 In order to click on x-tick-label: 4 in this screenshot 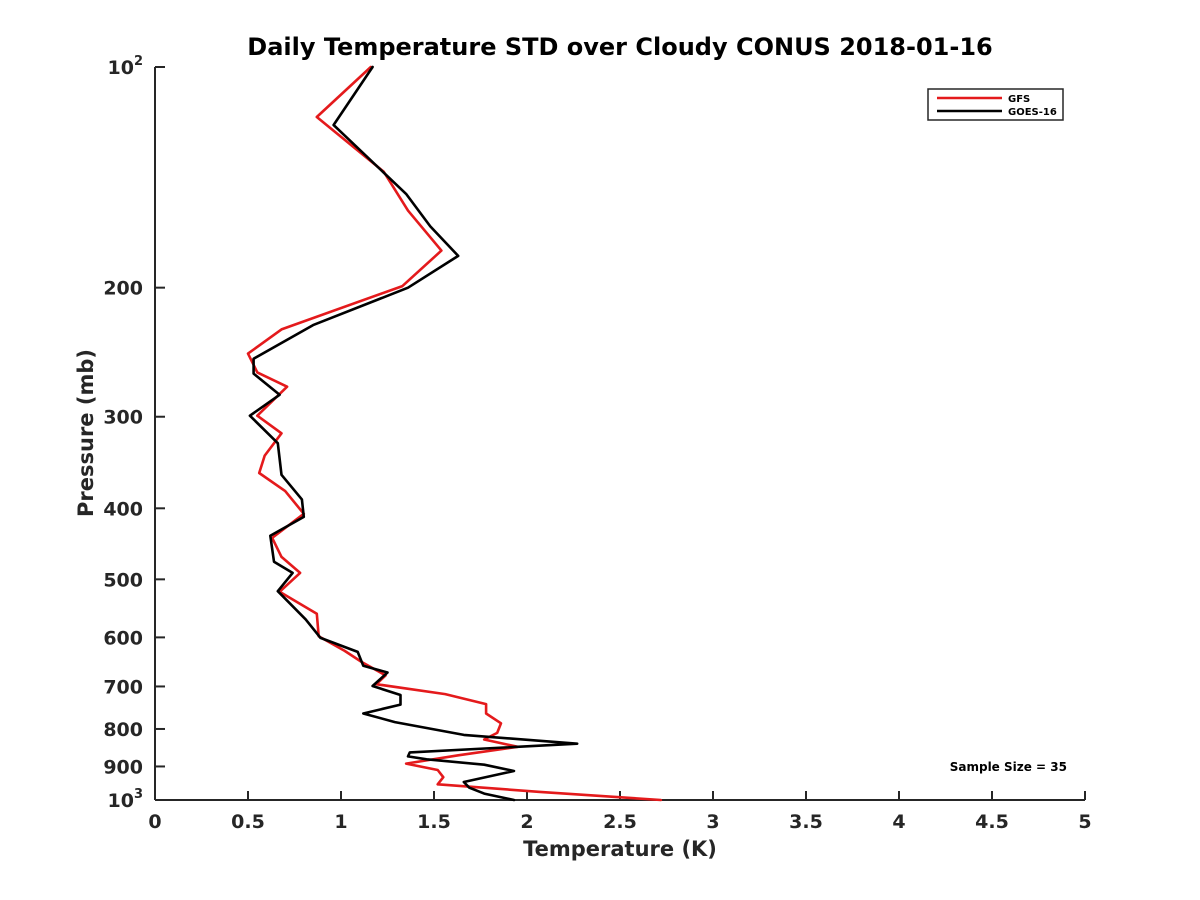, I will do `click(898, 822)`.